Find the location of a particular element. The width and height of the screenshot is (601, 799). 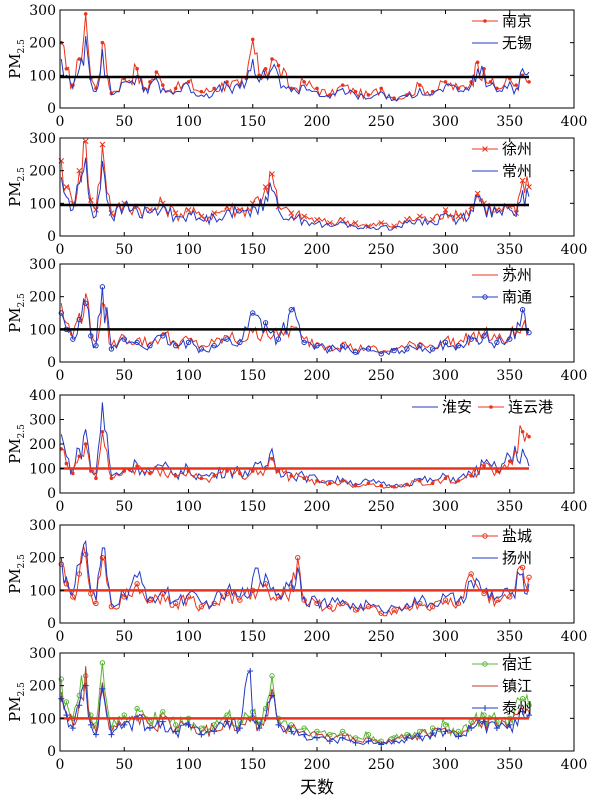

x-tick-label: 50 is located at coordinates (124, 376).